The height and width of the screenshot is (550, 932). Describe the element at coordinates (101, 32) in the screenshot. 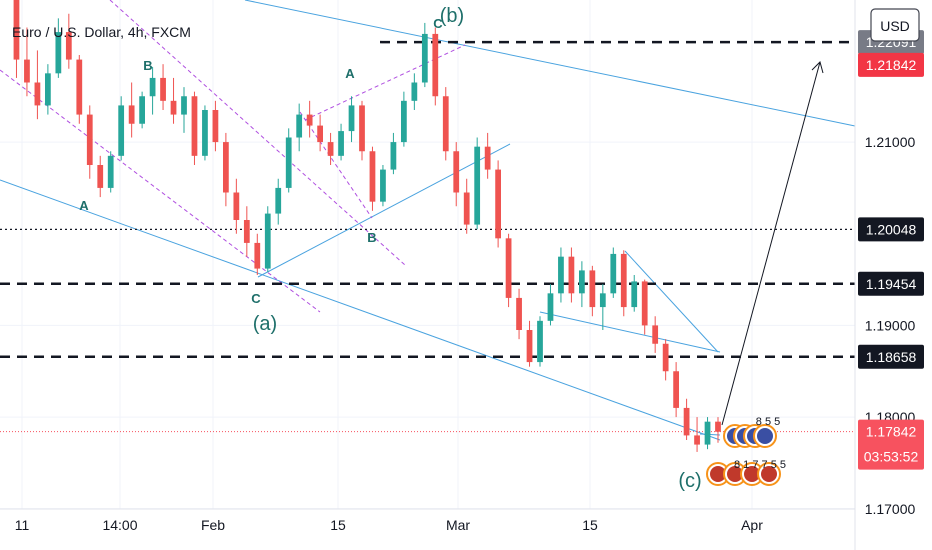

I see `chart-title: Euro / U.S. Dollar, 4h, FXCM` at that location.